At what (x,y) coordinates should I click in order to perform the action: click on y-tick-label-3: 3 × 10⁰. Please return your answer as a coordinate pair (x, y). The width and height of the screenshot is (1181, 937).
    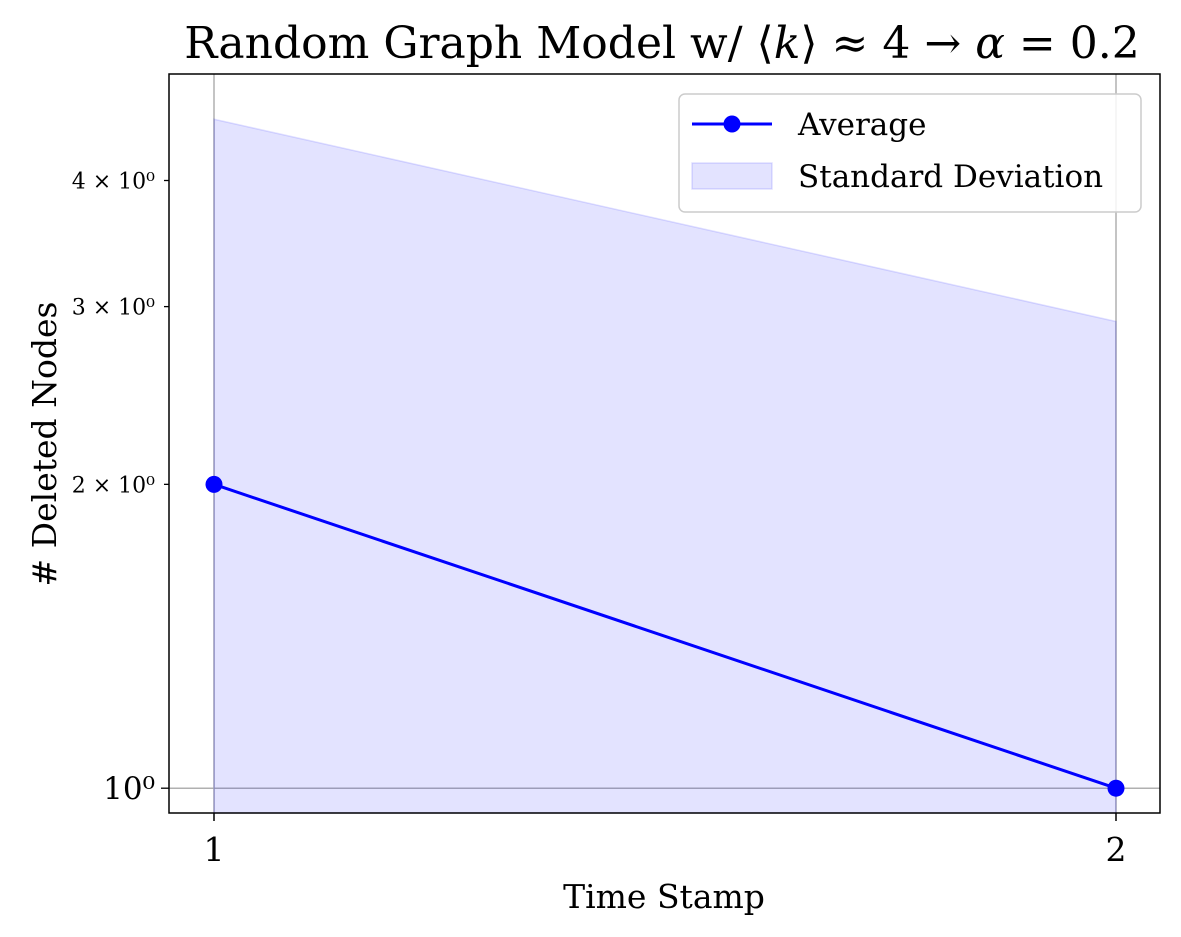
    Looking at the image, I should click on (113, 308).